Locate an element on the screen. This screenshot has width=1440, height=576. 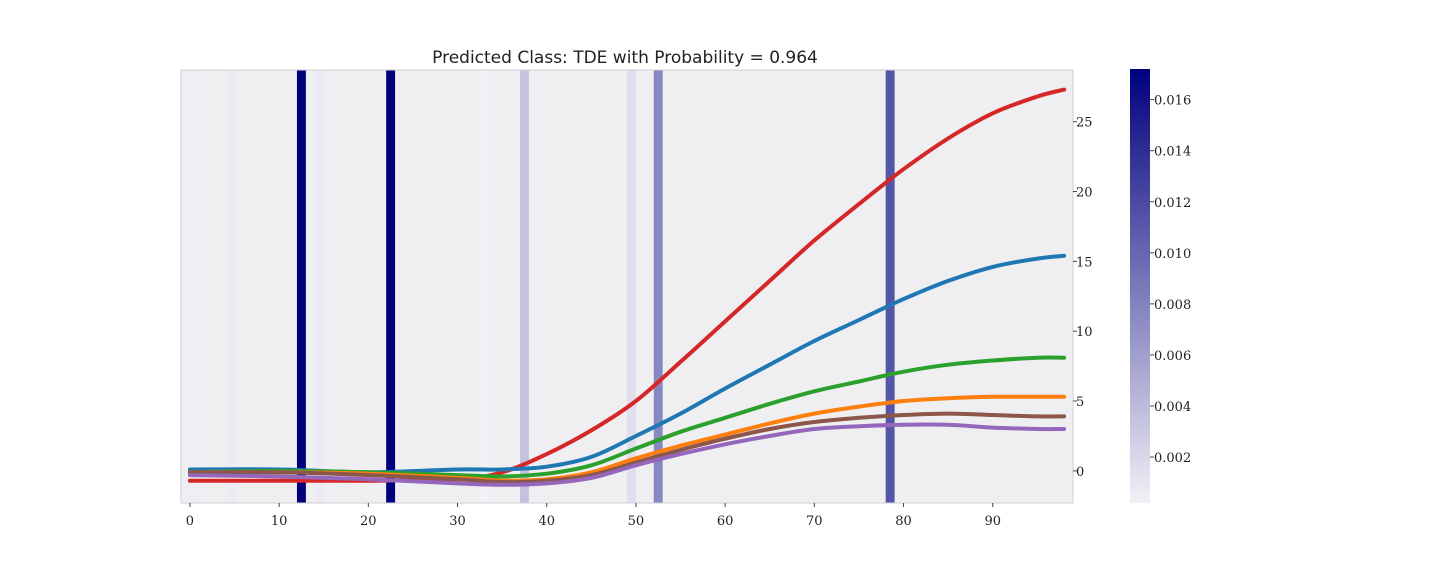
x-tick-label: 20 is located at coordinates (368, 521).